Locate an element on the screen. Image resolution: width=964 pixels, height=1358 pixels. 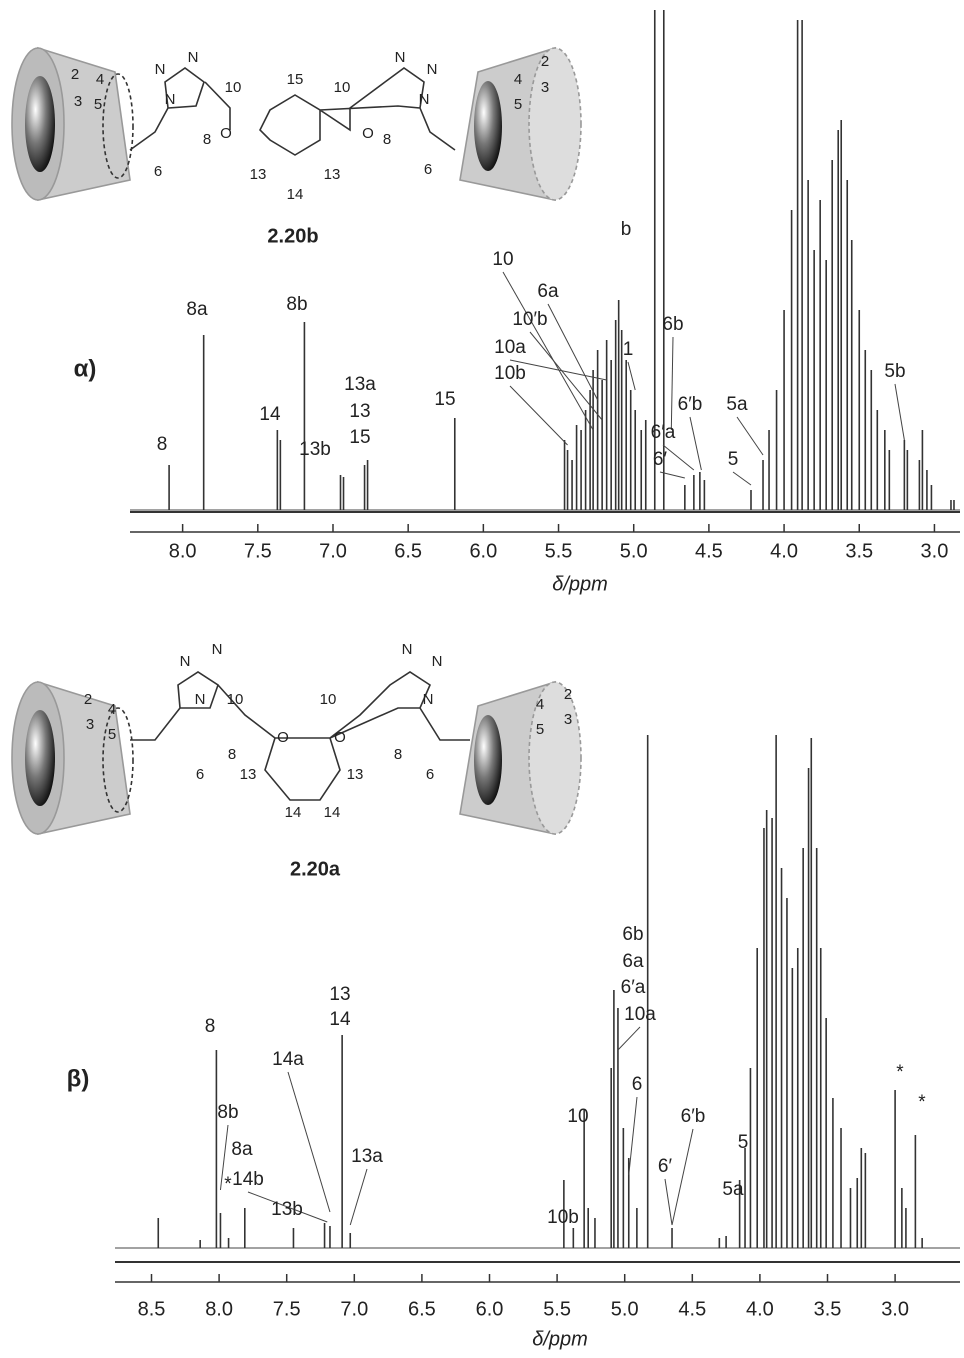
peak-label: 6 is located at coordinates (637, 1084).